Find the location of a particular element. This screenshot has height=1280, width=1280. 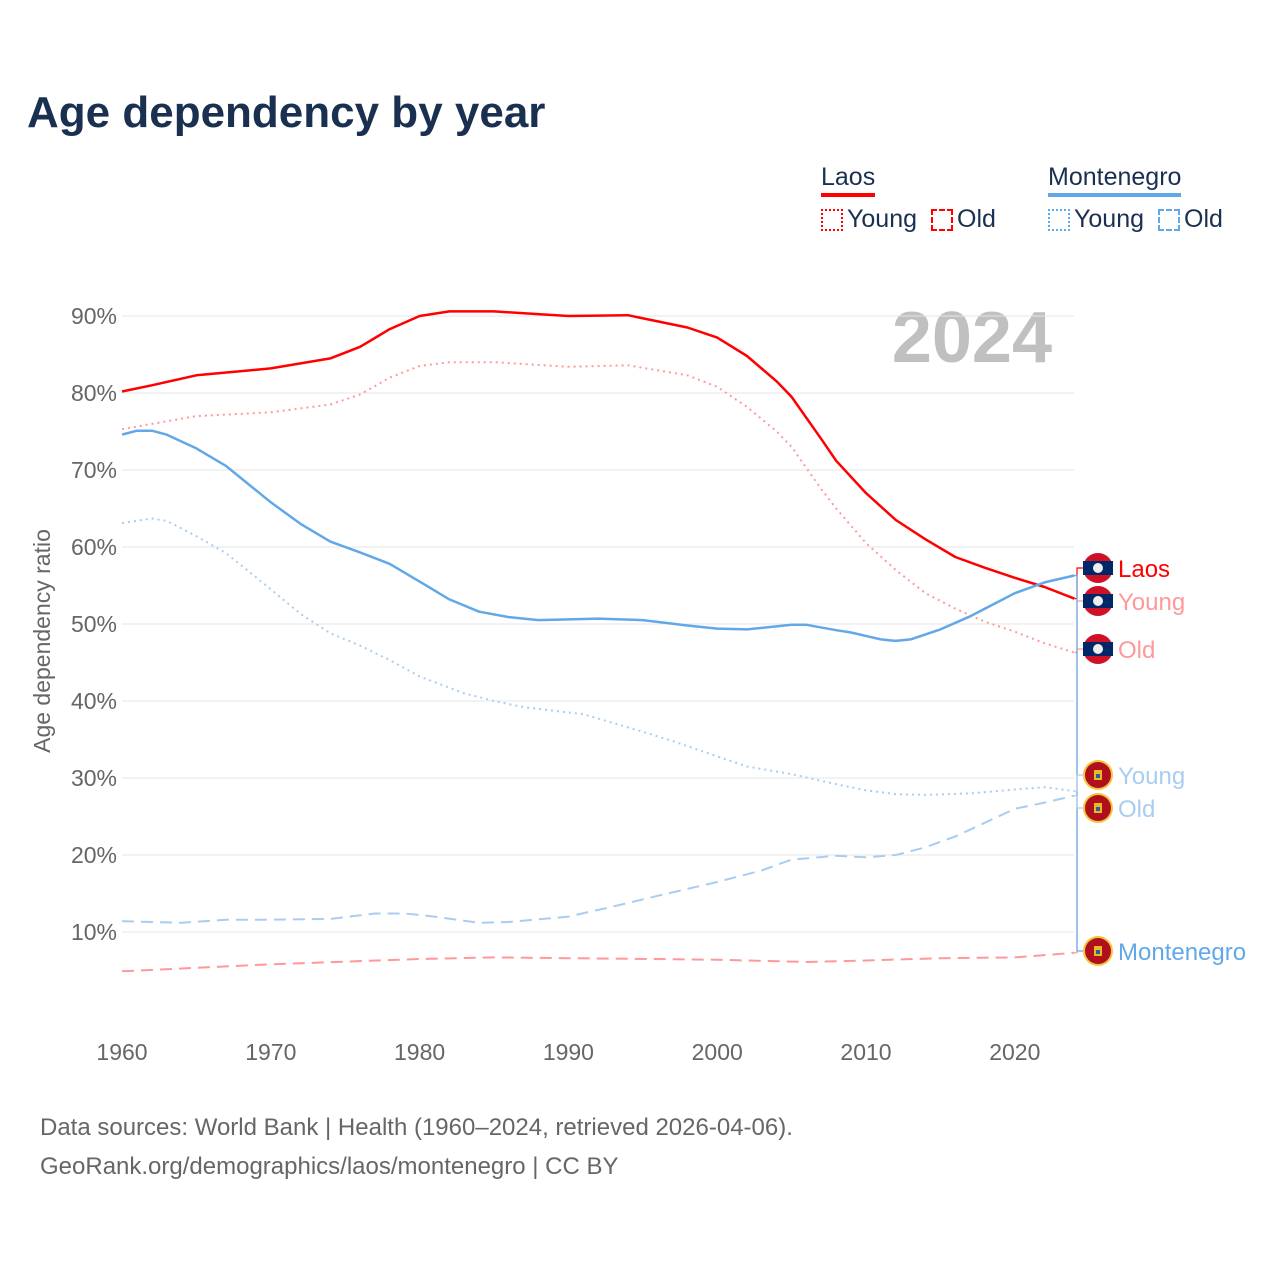

y-tick-label: 70% is located at coordinates (94, 470).